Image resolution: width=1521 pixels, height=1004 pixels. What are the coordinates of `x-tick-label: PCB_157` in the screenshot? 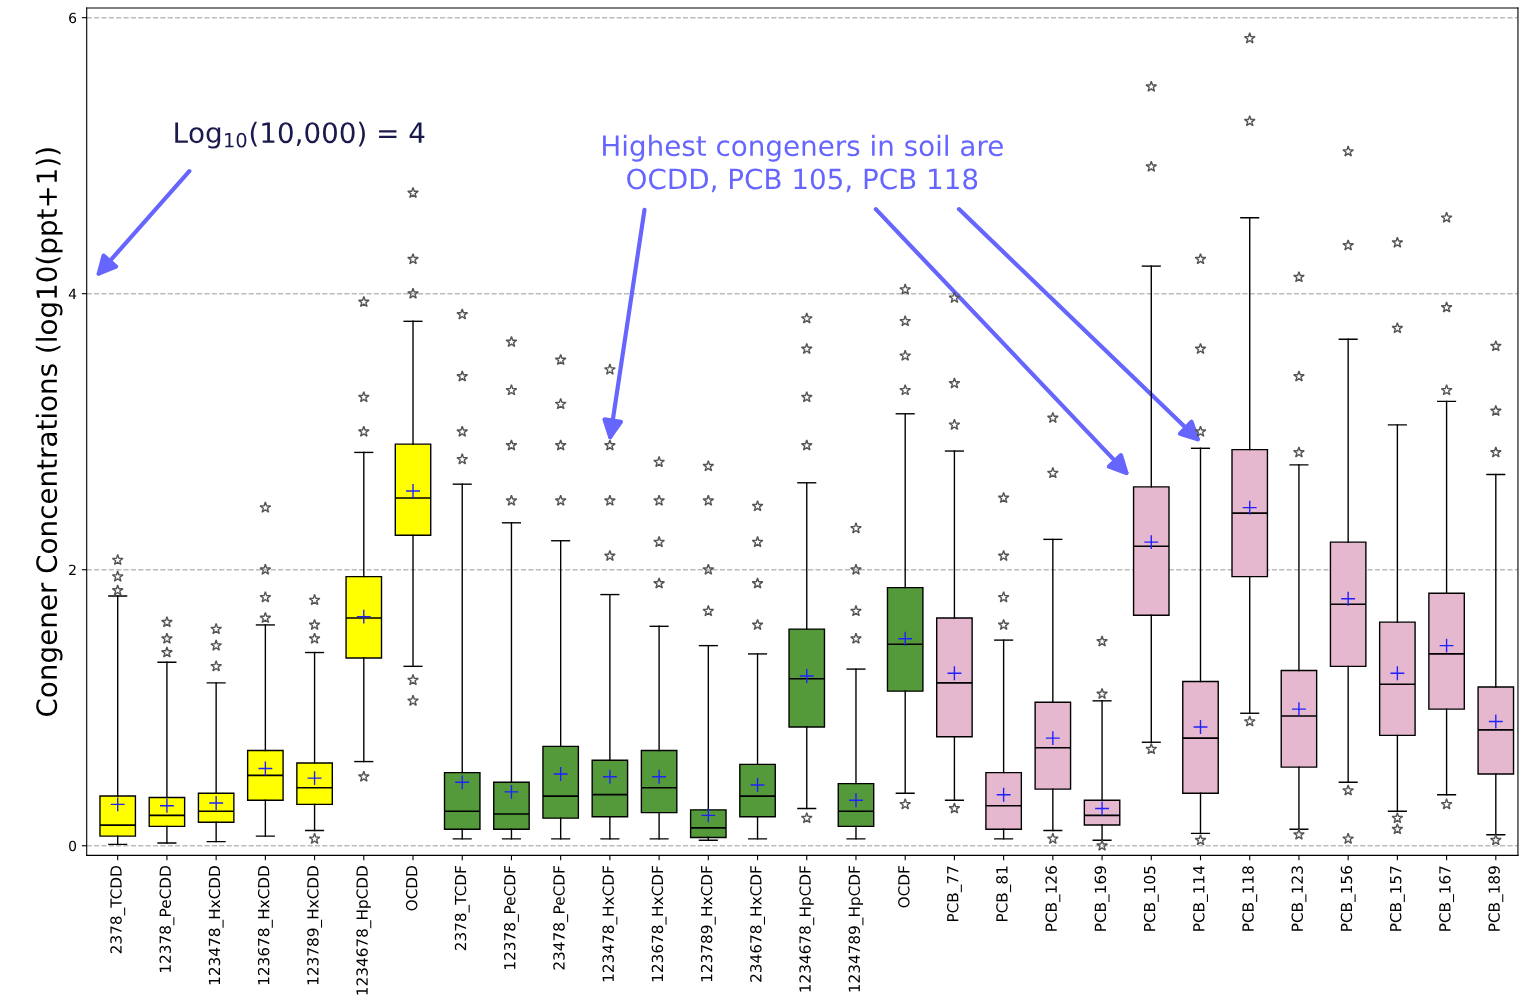 It's located at (1397, 898).